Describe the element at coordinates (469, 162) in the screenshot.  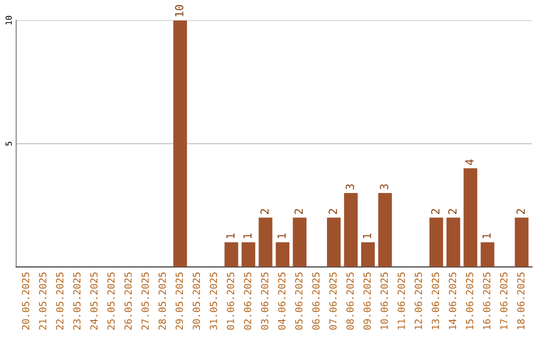
I see `data-label: 4` at that location.